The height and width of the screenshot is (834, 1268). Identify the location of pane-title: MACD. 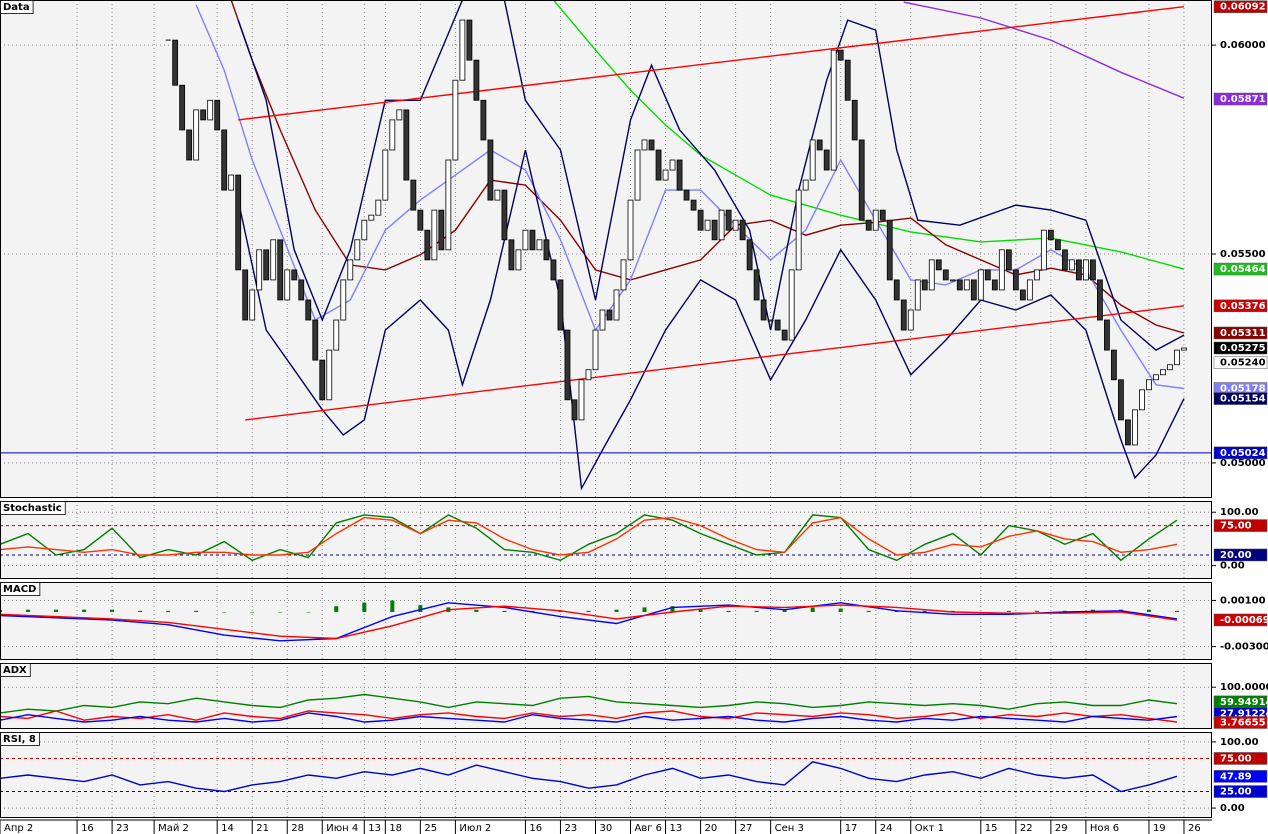
(19, 589).